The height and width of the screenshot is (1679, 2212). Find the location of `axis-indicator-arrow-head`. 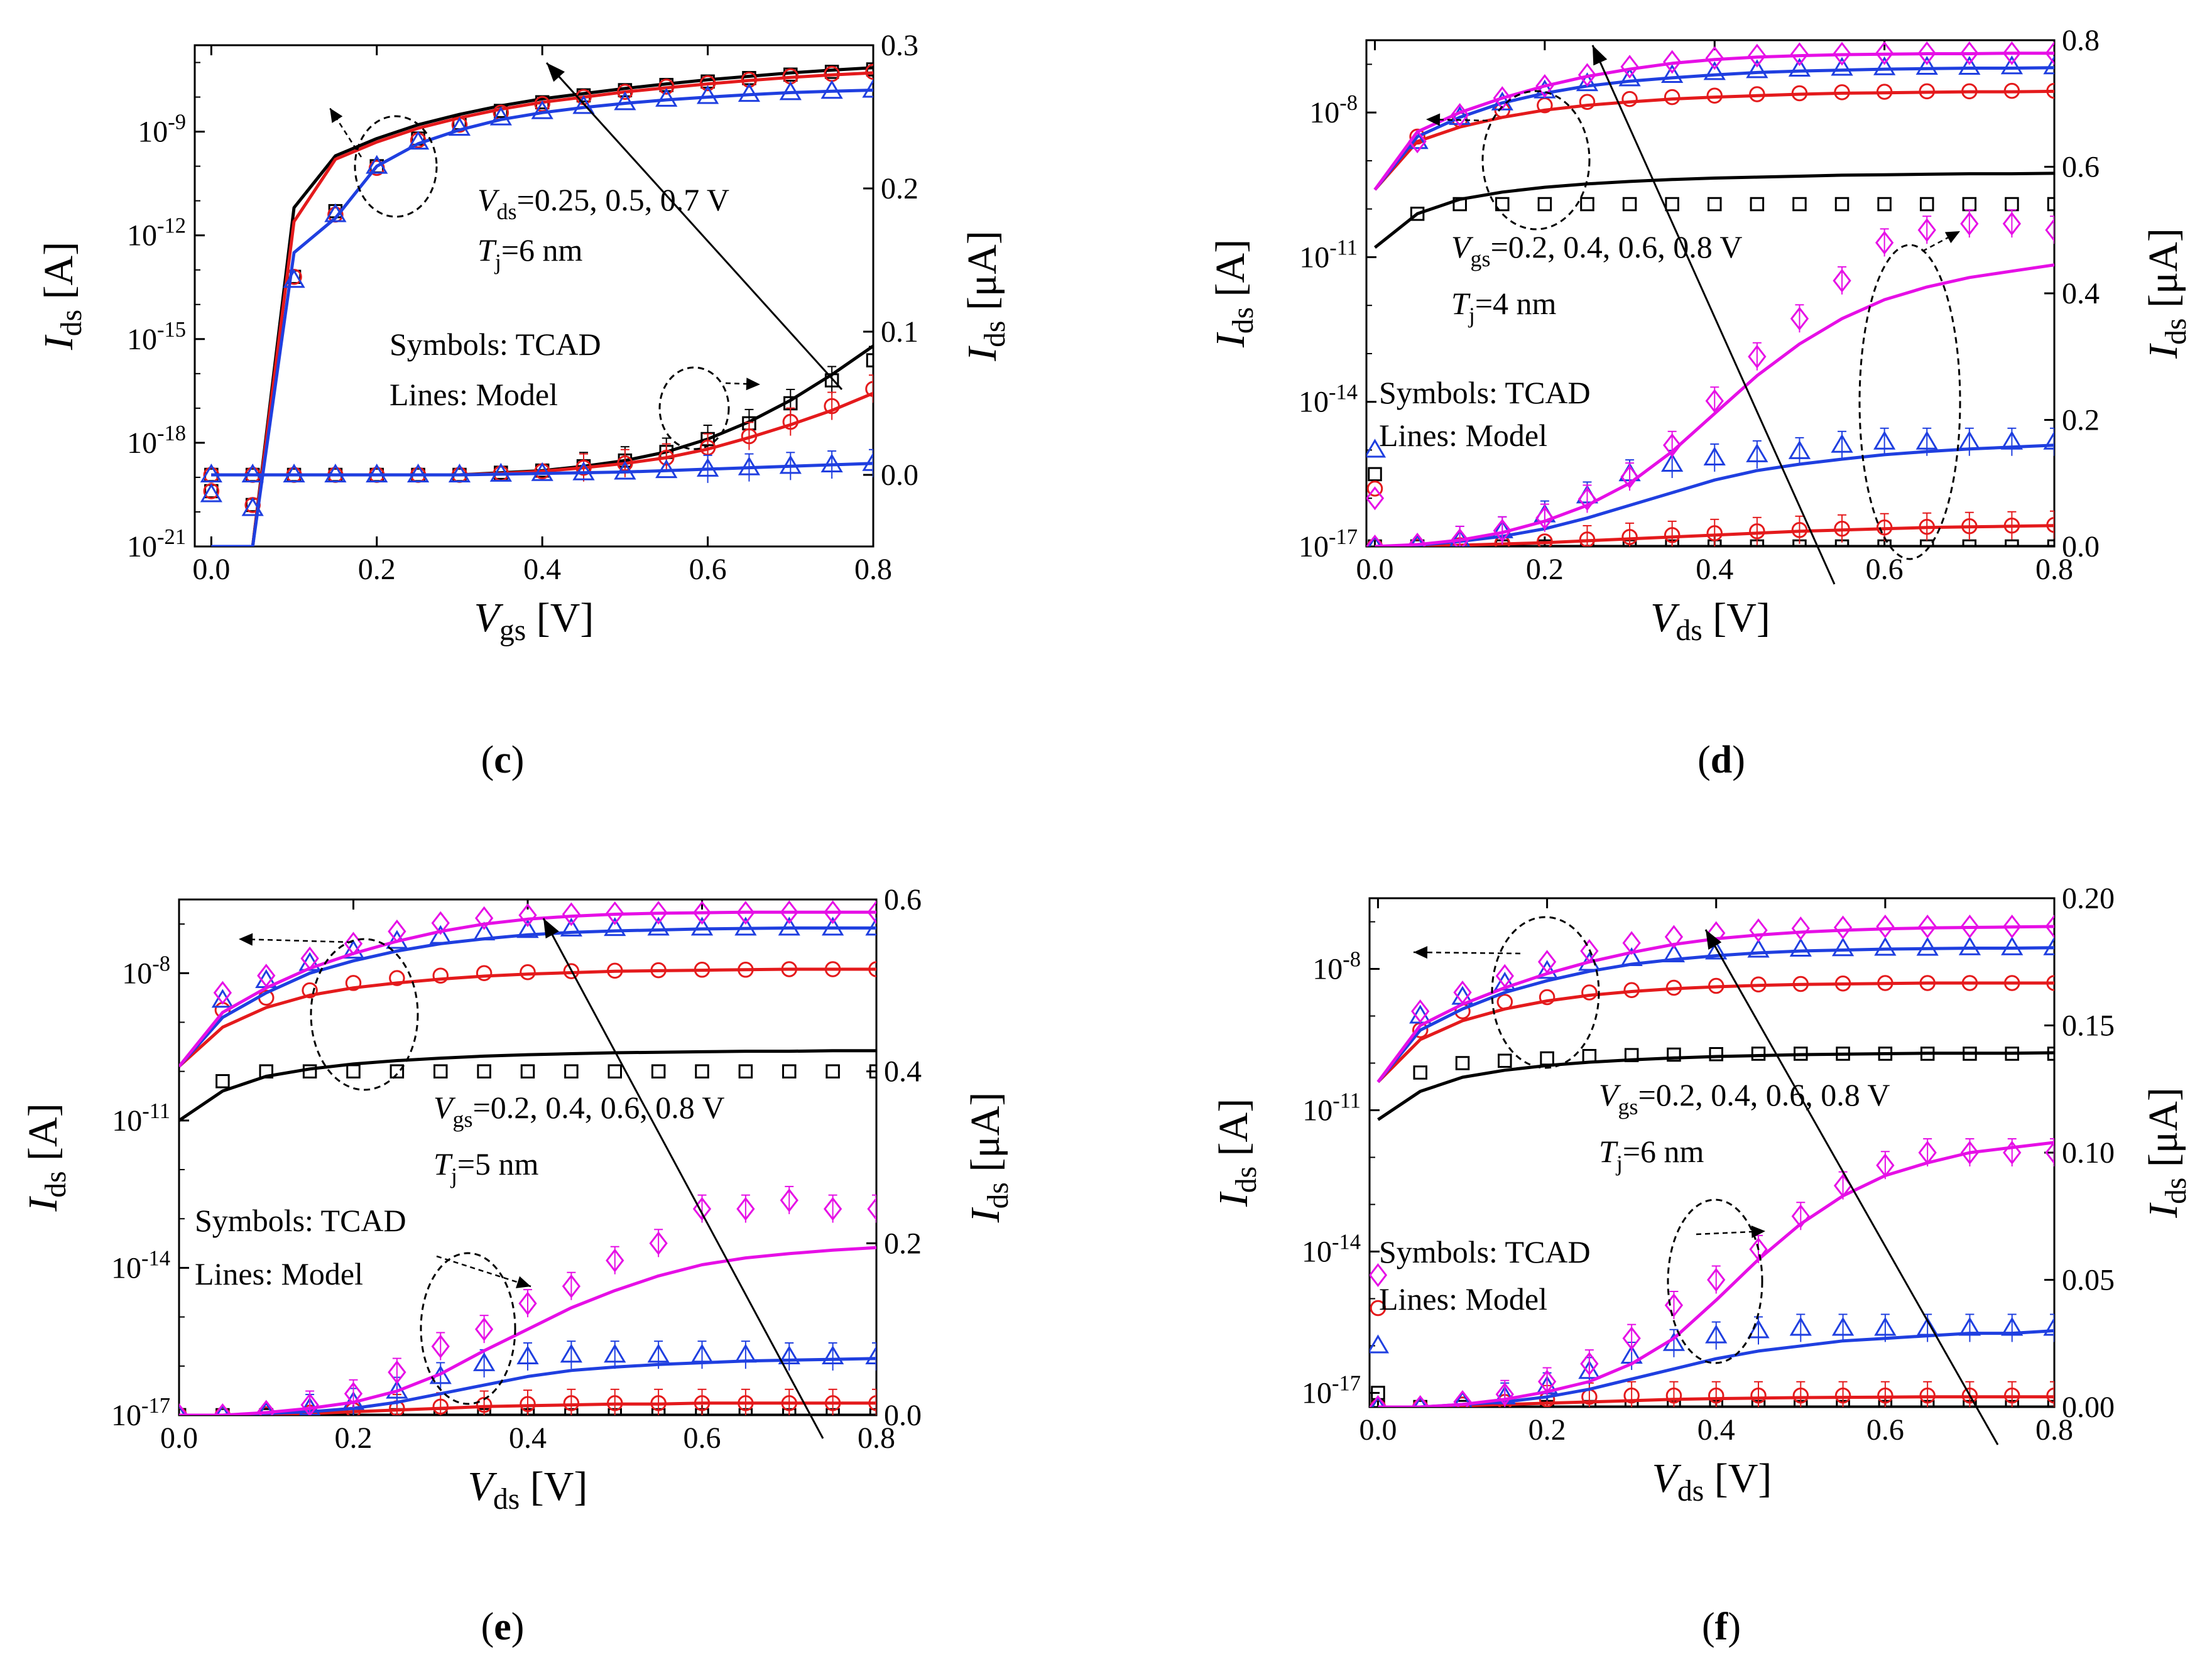

axis-indicator-arrow-head is located at coordinates (1952, 237).